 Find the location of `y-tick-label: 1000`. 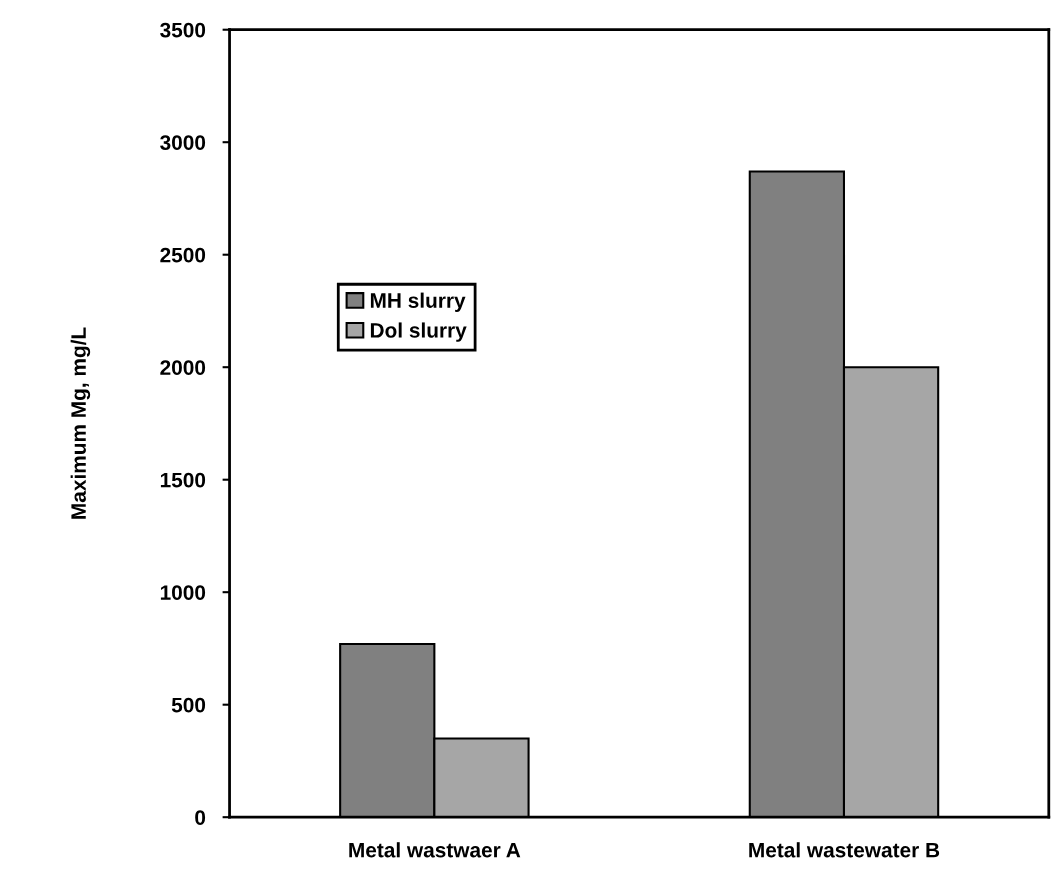

y-tick-label: 1000 is located at coordinates (183, 592).